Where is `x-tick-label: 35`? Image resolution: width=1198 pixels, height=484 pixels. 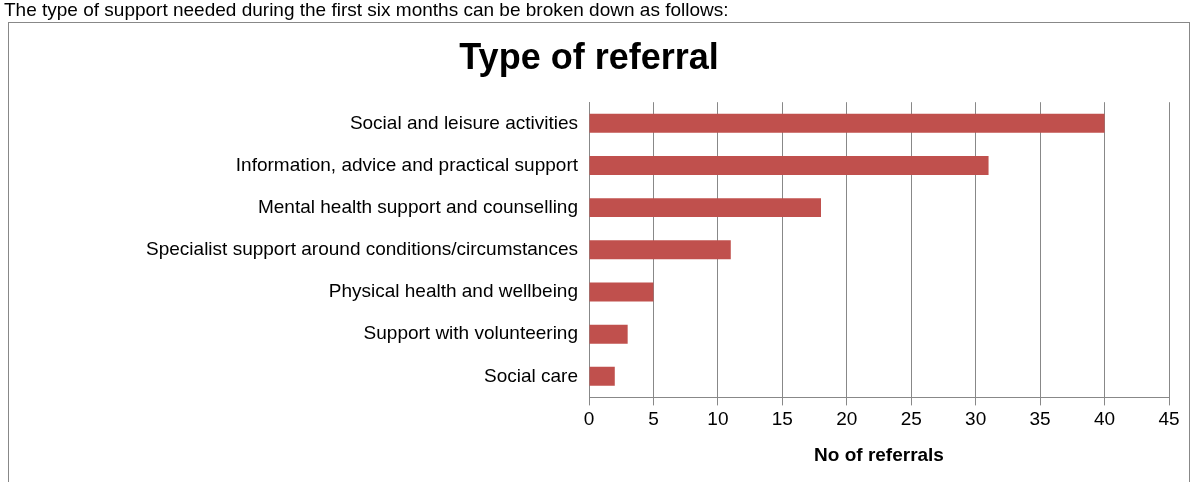
x-tick-label: 35 is located at coordinates (1040, 419).